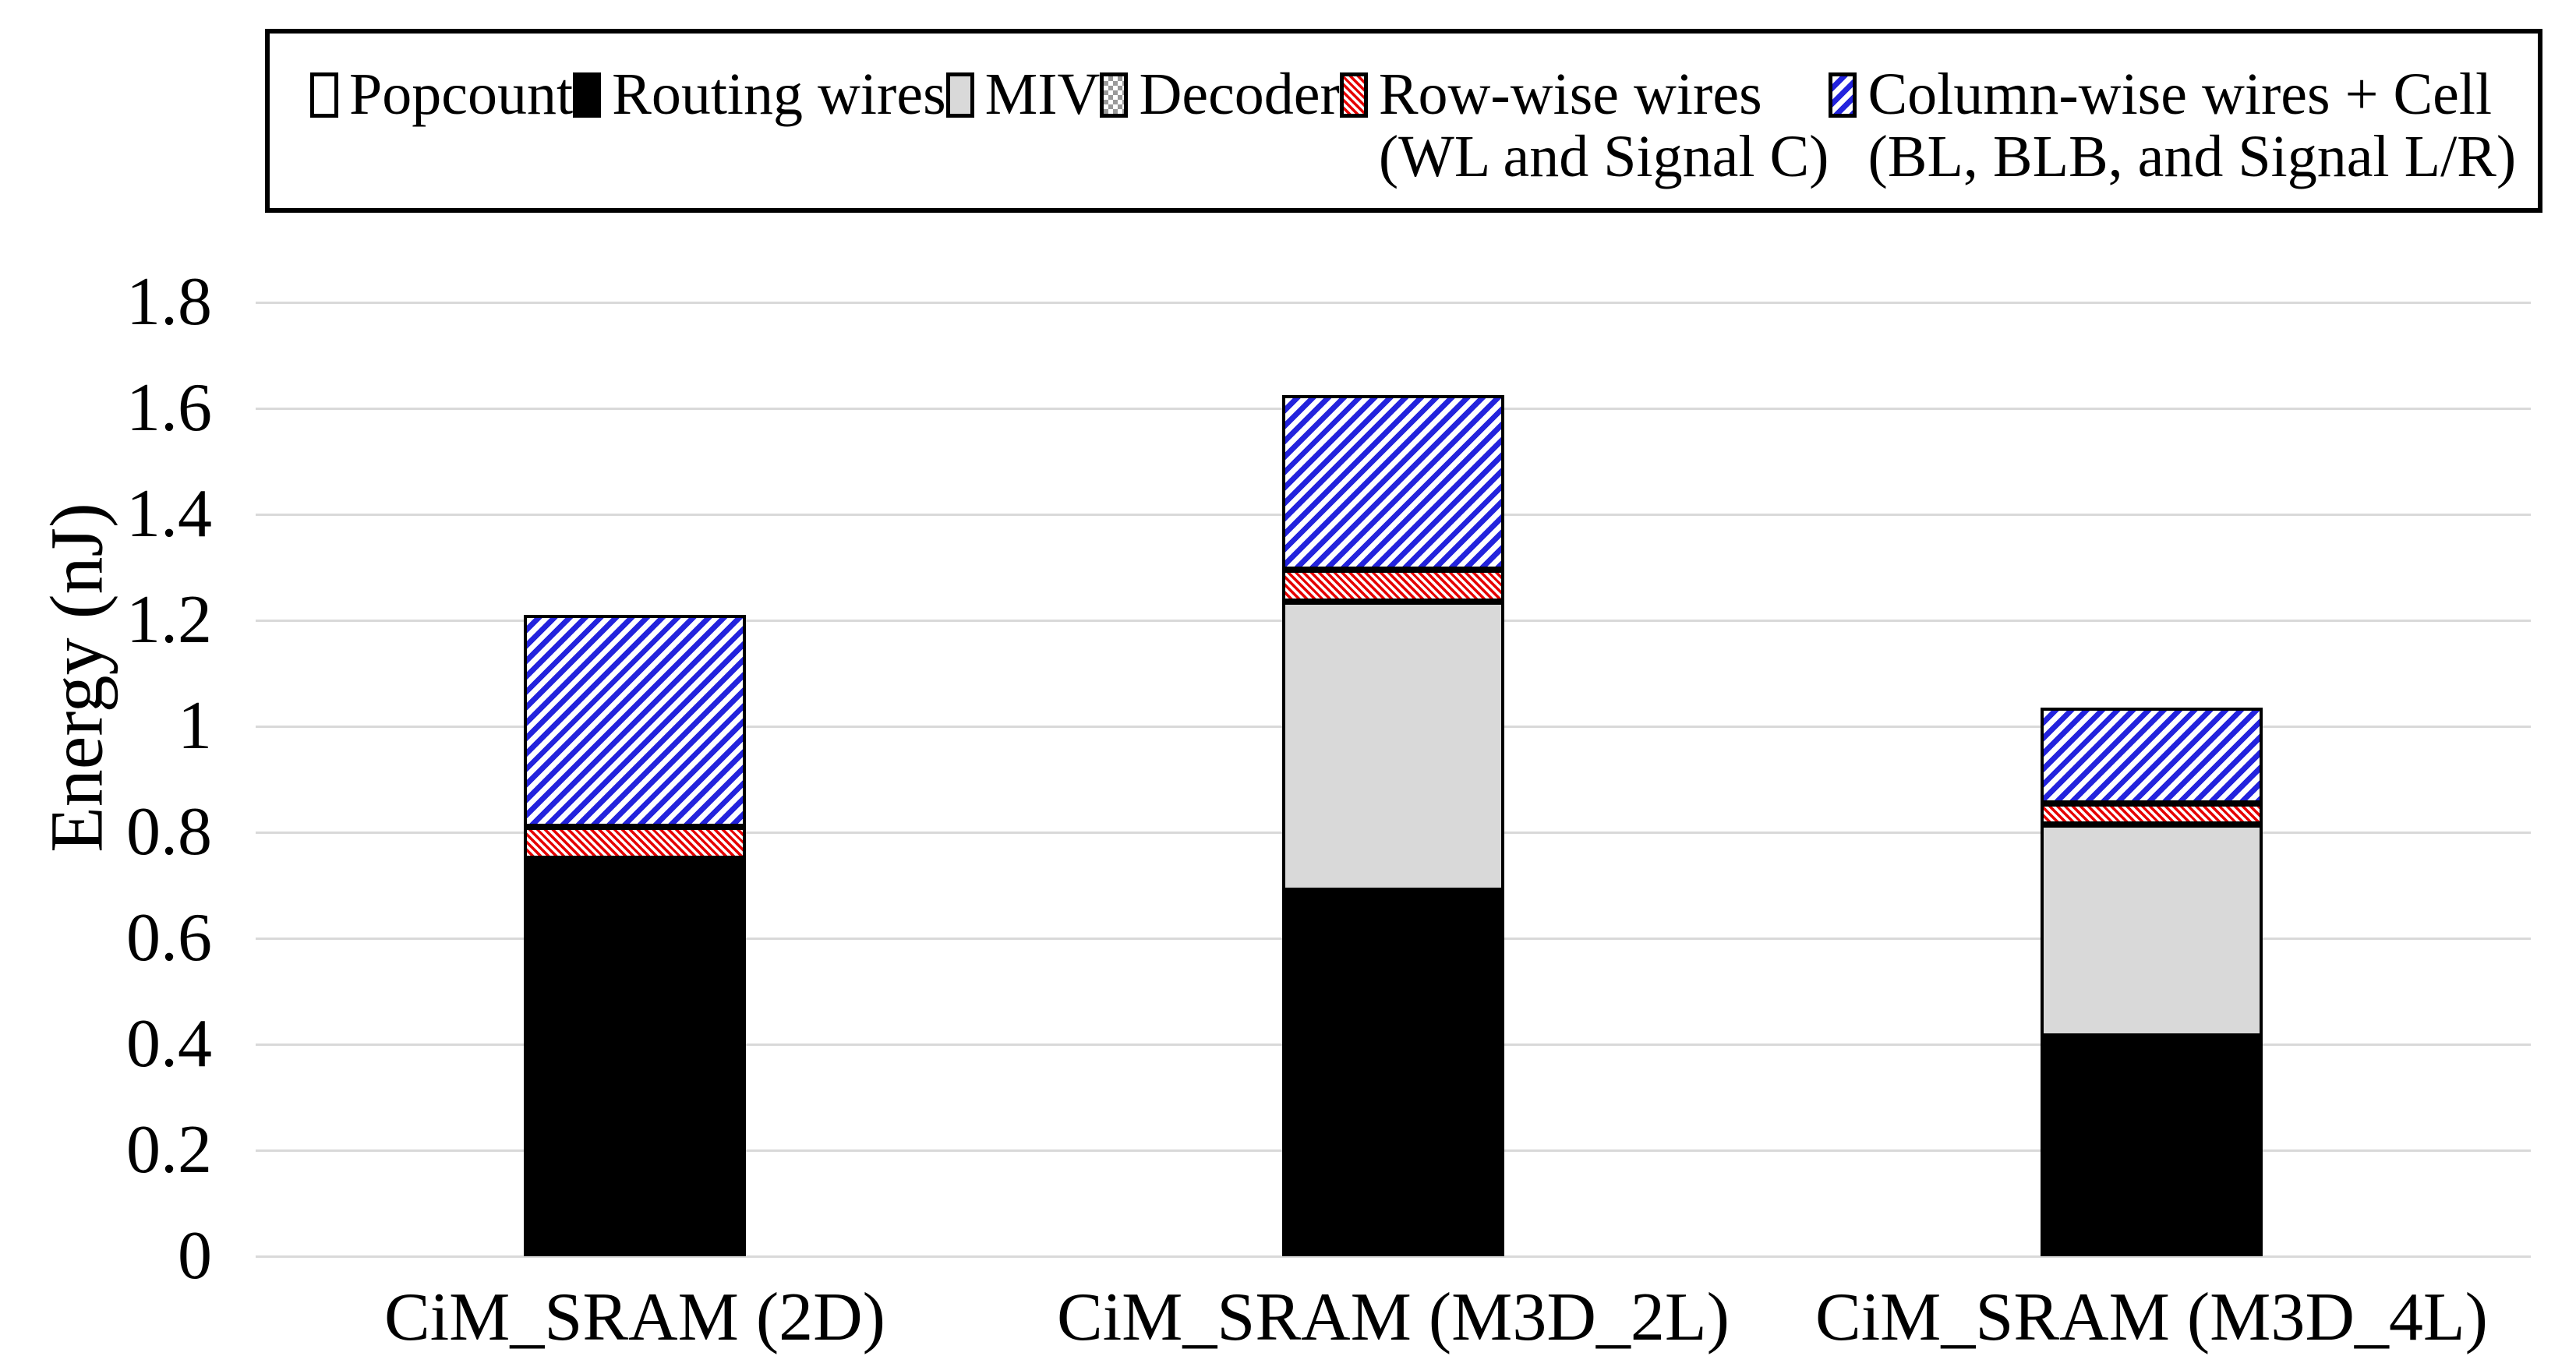 This screenshot has width=2576, height=1356. I want to click on y-tick-label: 0.4, so click(169, 1044).